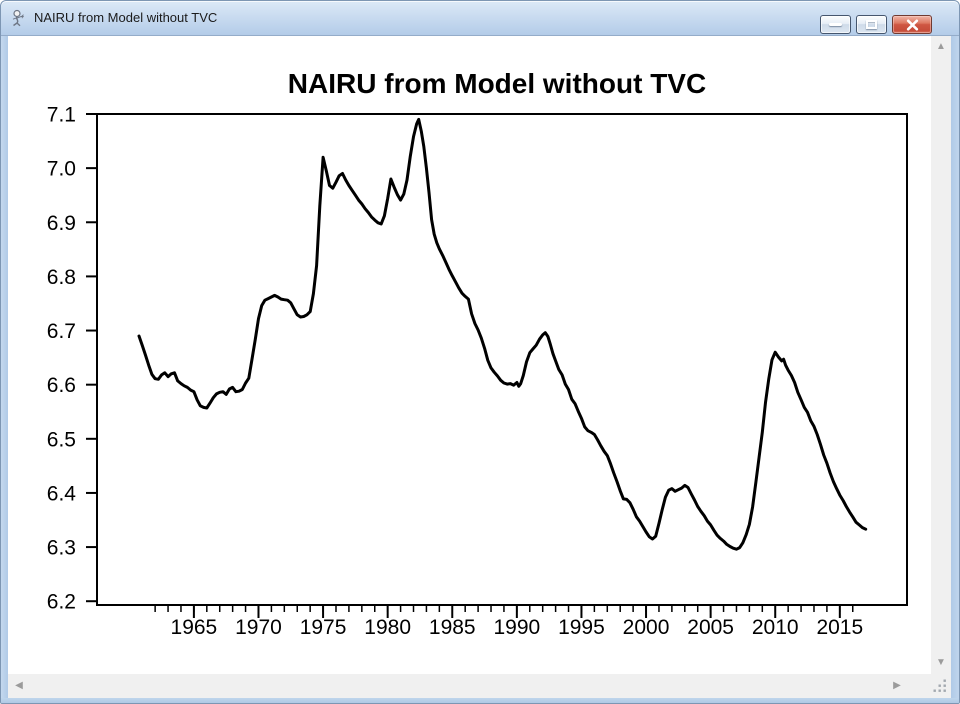 The height and width of the screenshot is (704, 960). I want to click on scroll-down-button: ▼, so click(941, 663).